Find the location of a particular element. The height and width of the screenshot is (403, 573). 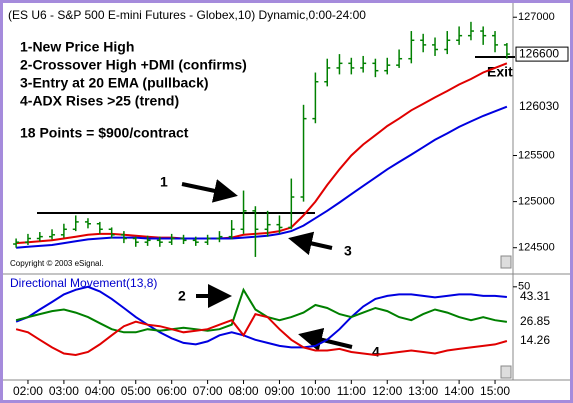

x-tick-label: 09:00 is located at coordinates (279, 391).